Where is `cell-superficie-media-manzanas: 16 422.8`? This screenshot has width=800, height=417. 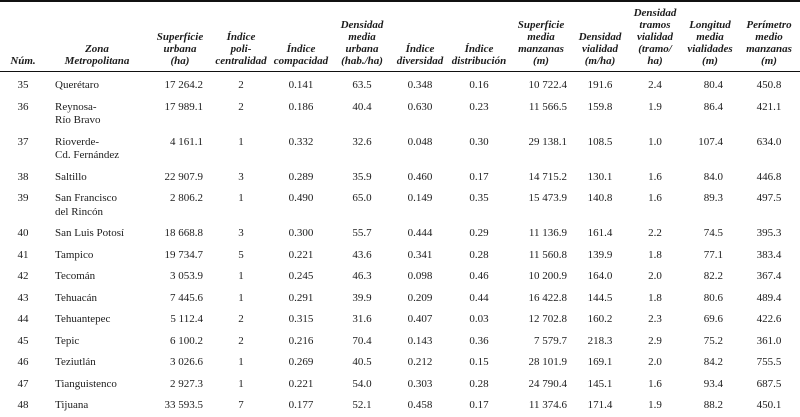
cell-superficie-media-manzanas: 16 422.8 is located at coordinates (548, 297).